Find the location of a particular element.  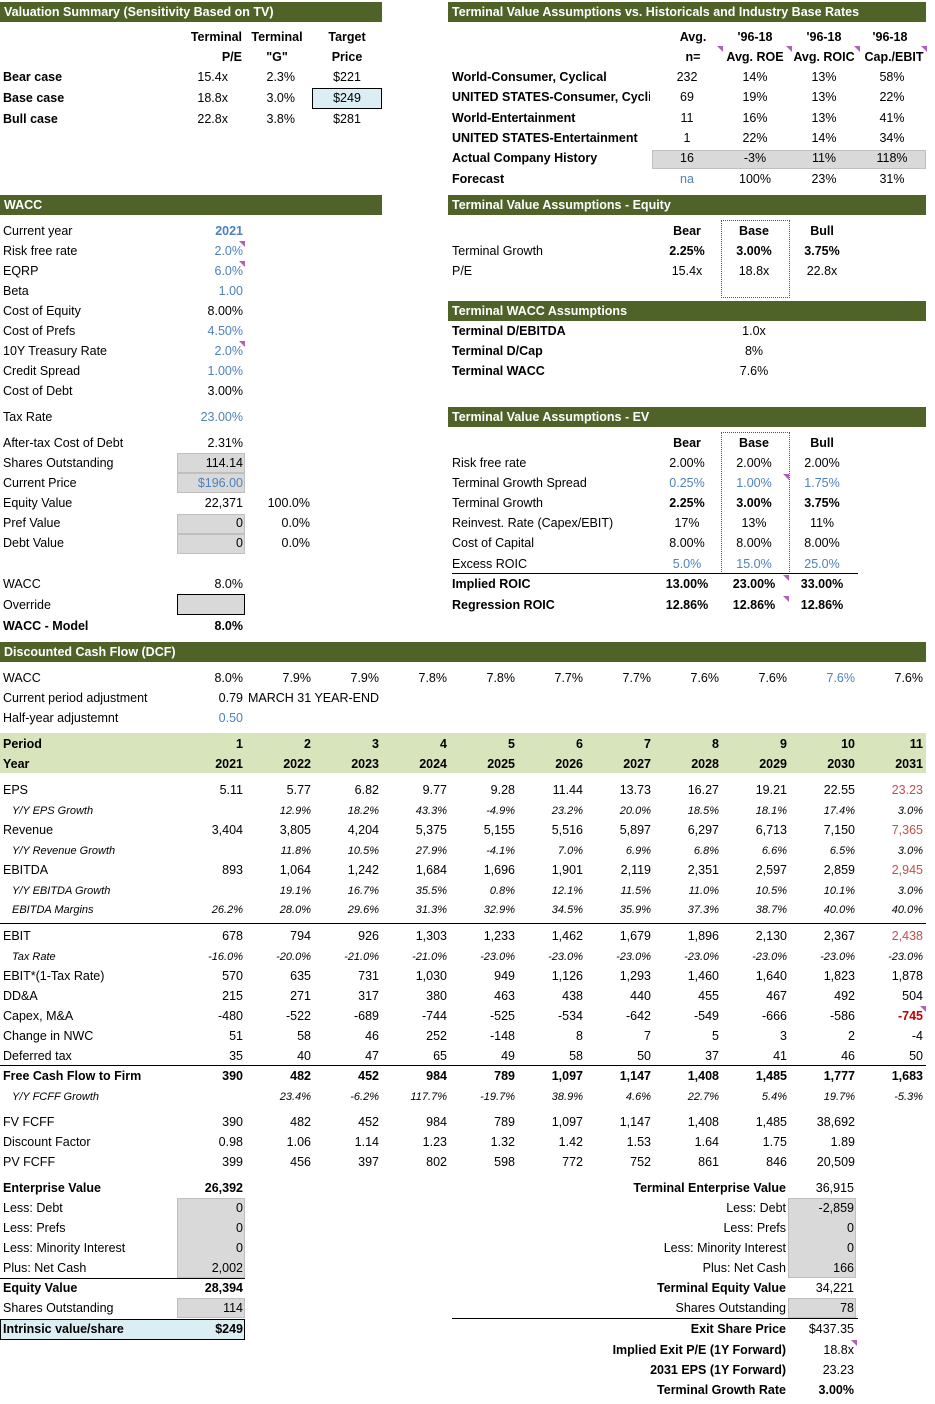

dcf-value: 18.2% is located at coordinates (363, 811).